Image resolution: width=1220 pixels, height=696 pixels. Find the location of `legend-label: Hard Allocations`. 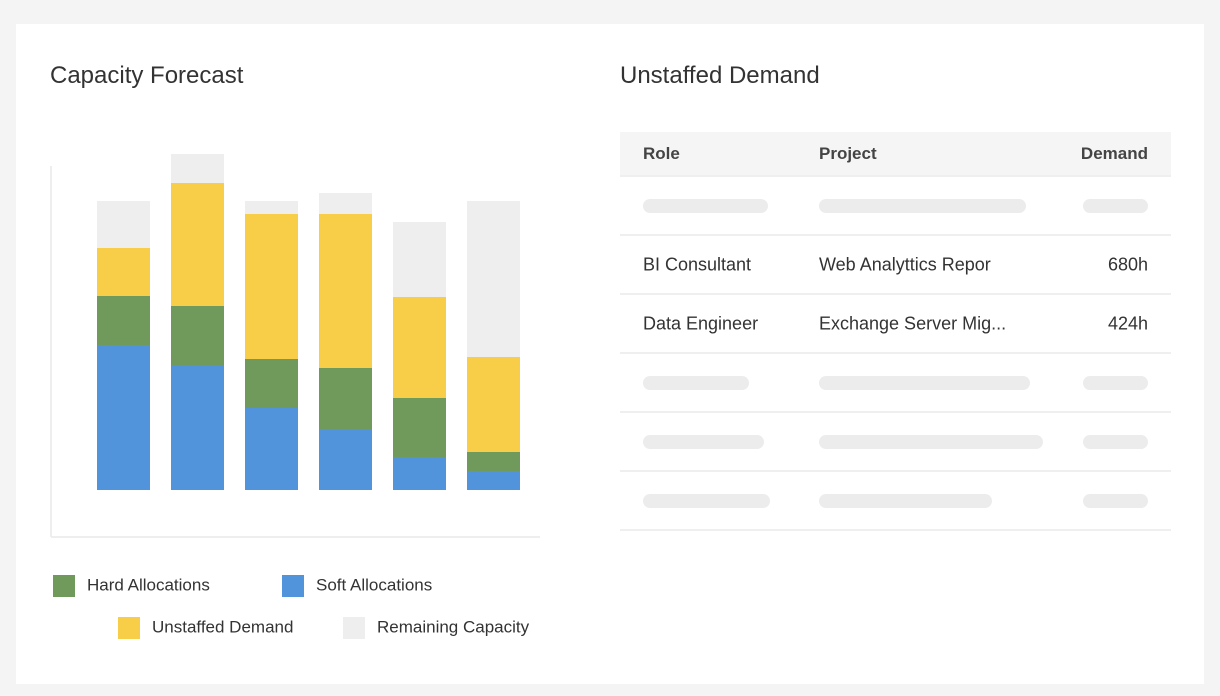

legend-label: Hard Allocations is located at coordinates (148, 584).